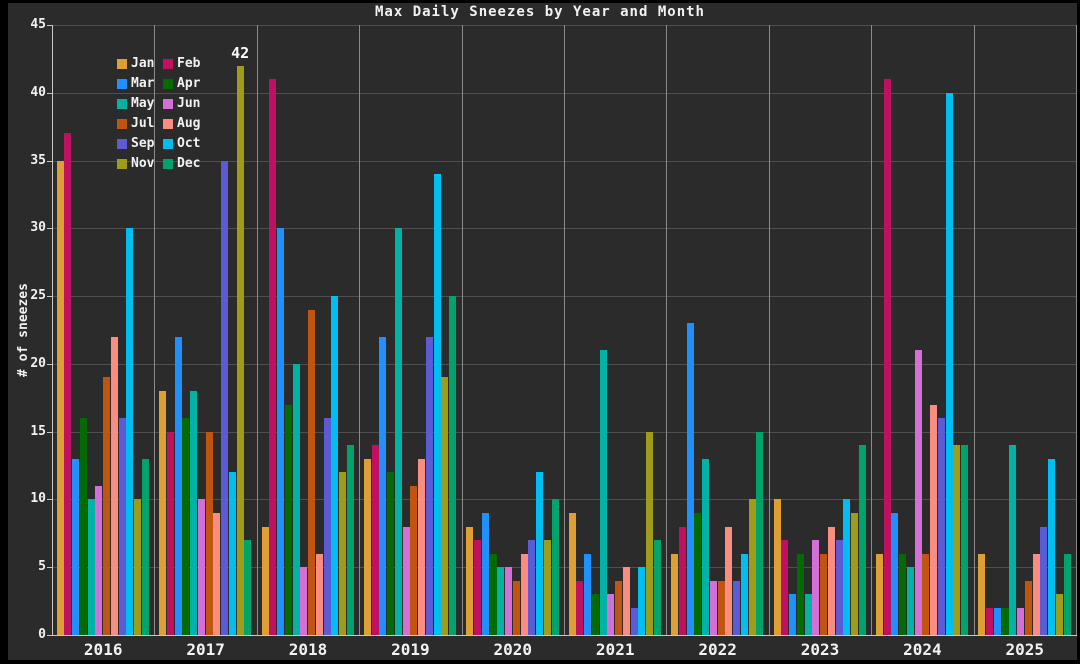  I want to click on bar-2022-Nov, so click(752, 567).